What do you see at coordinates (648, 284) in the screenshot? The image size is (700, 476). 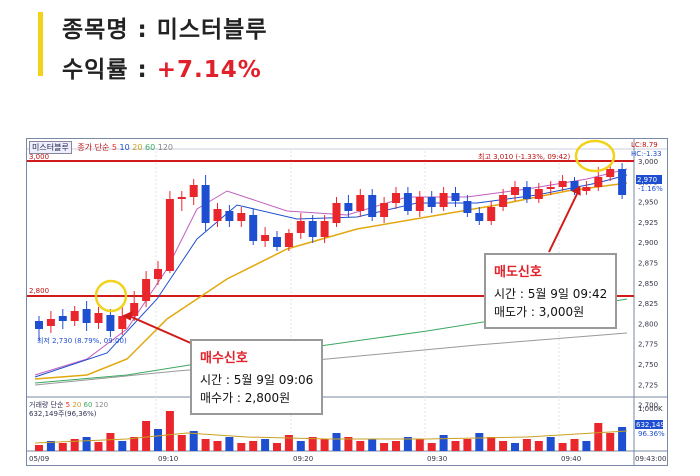 I see `price-axis-tick: 2,850` at bounding box center [648, 284].